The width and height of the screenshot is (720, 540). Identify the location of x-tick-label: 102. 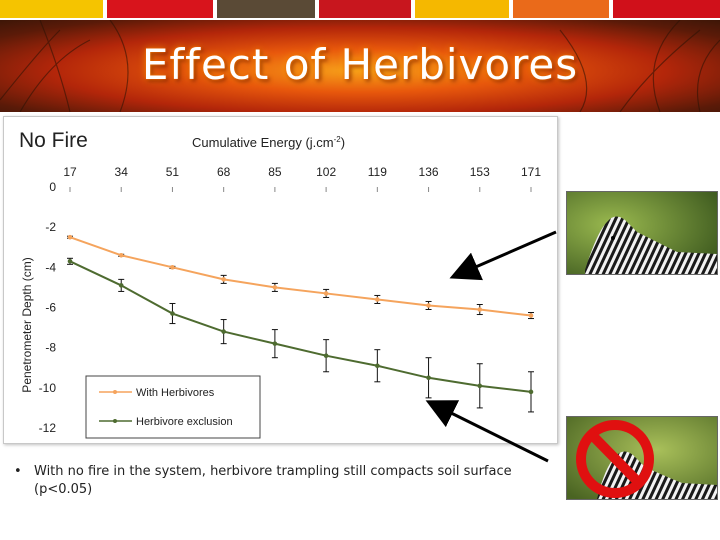
(326, 172).